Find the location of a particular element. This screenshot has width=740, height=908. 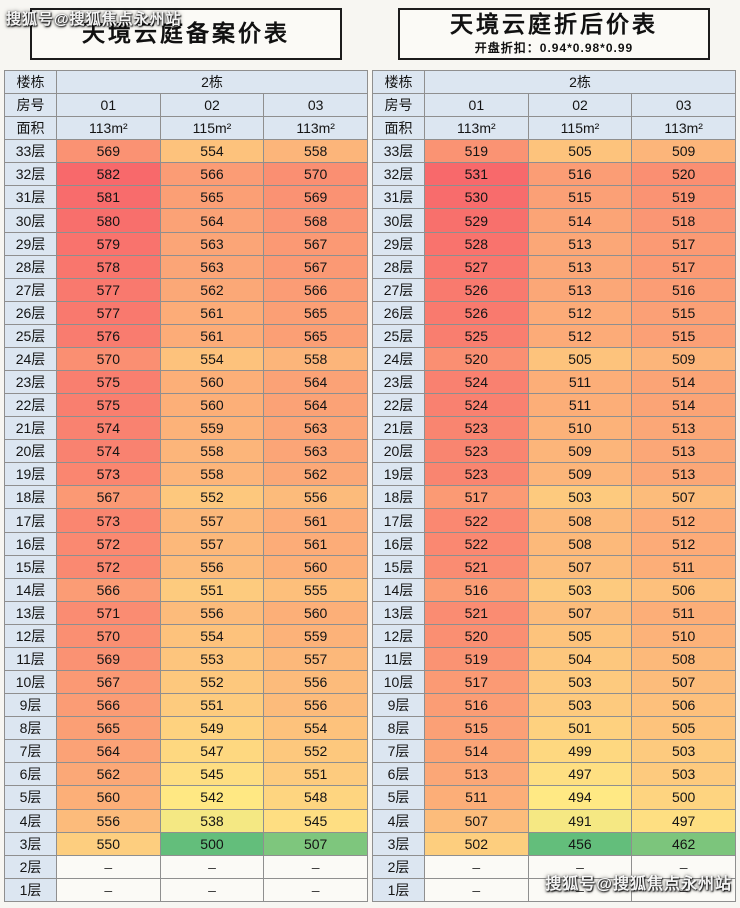

floor-label: 23层 is located at coordinates (30, 382).